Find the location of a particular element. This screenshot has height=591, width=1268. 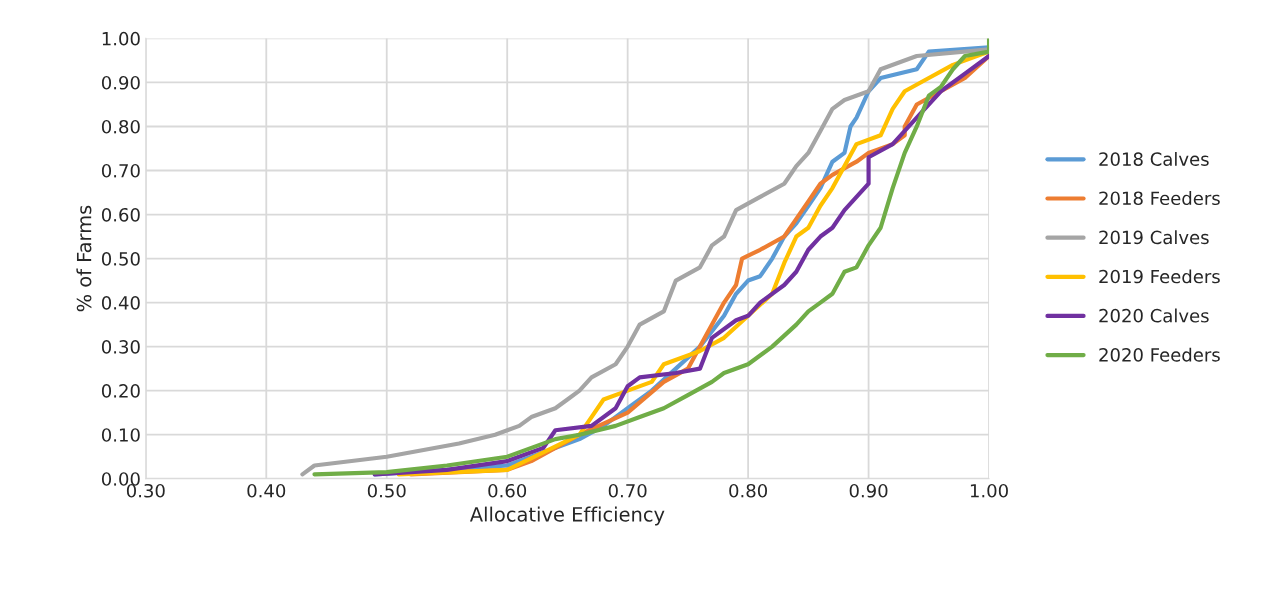

y-tick-label: 0.20 is located at coordinates (120, 391).